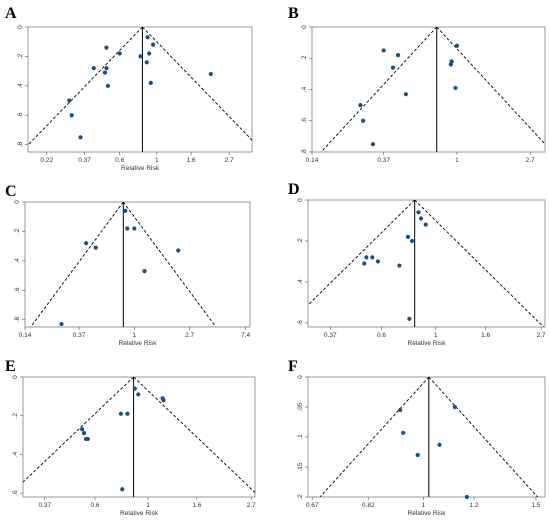 The width and height of the screenshot is (550, 524). What do you see at coordinates (293, 366) in the screenshot?
I see `panel-letter: F` at bounding box center [293, 366].